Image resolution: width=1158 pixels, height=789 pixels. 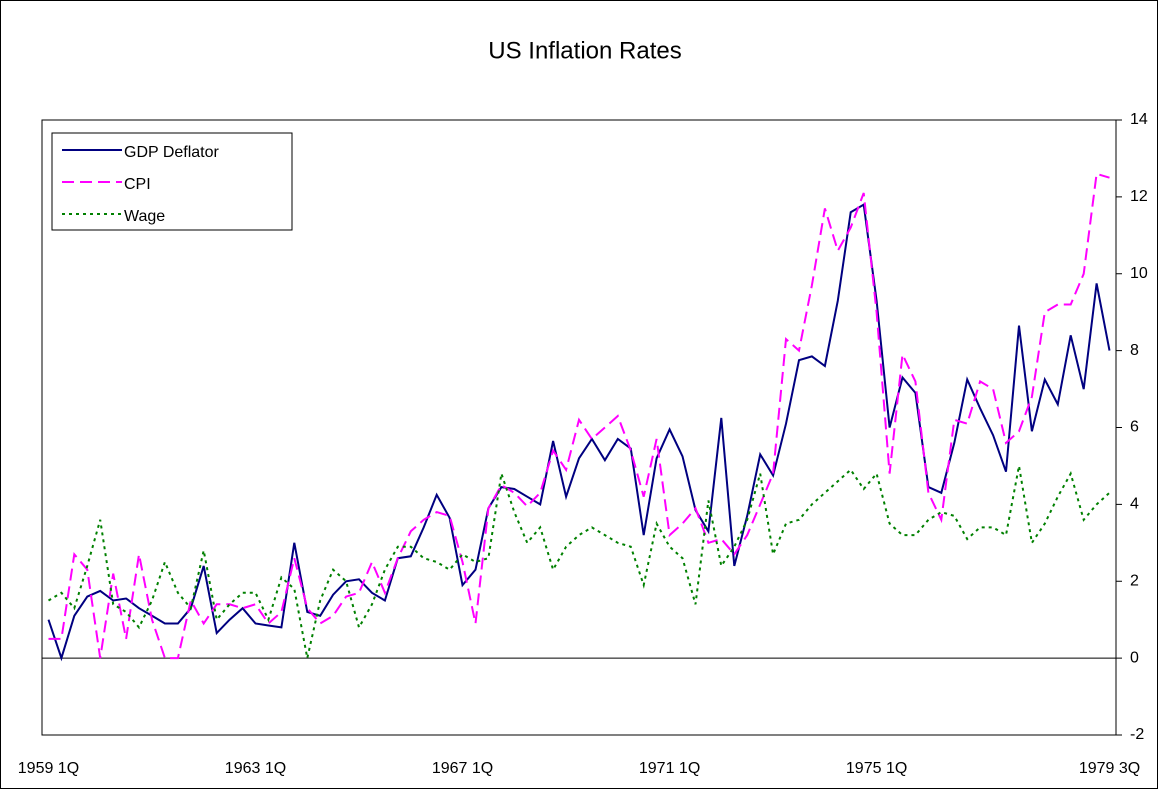 I want to click on y-tick-label: 14, so click(x=1139, y=119).